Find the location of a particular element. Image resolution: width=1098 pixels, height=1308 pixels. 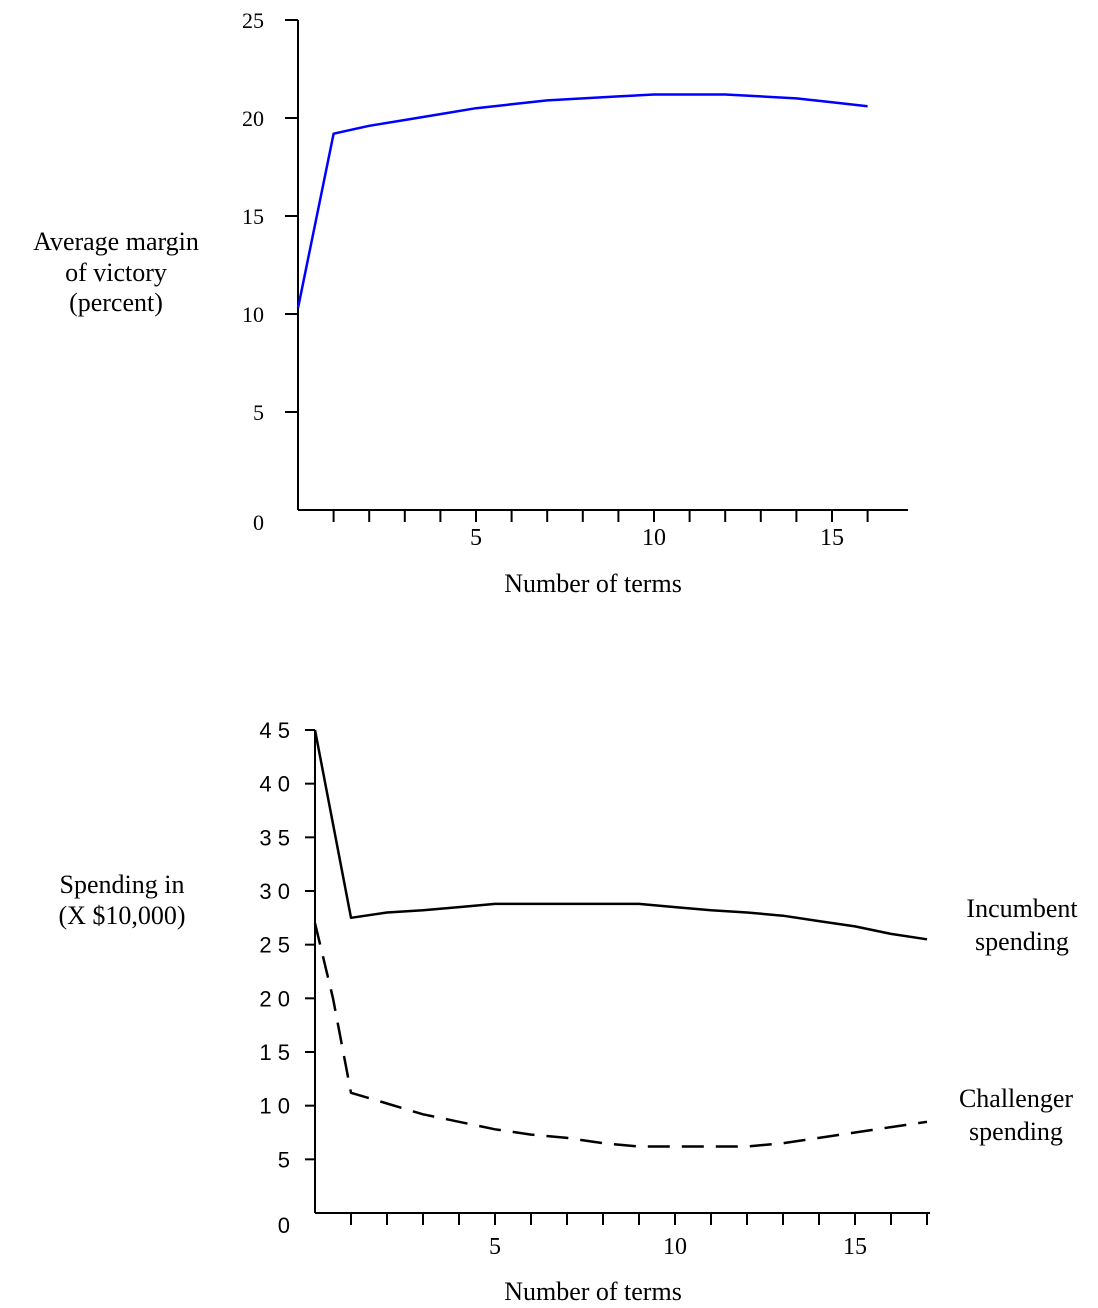

y-axis-title: Average margin is located at coordinates (116, 241).